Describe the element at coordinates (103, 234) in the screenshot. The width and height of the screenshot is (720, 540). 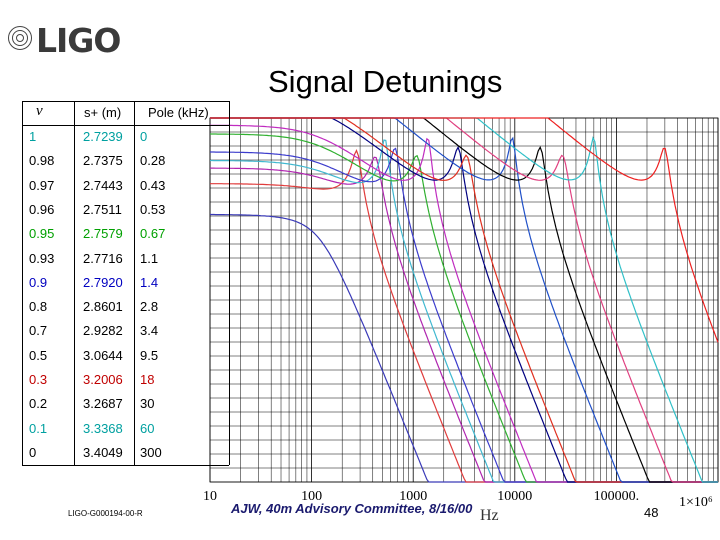
I see `cell-splus: 2.7579` at that location.